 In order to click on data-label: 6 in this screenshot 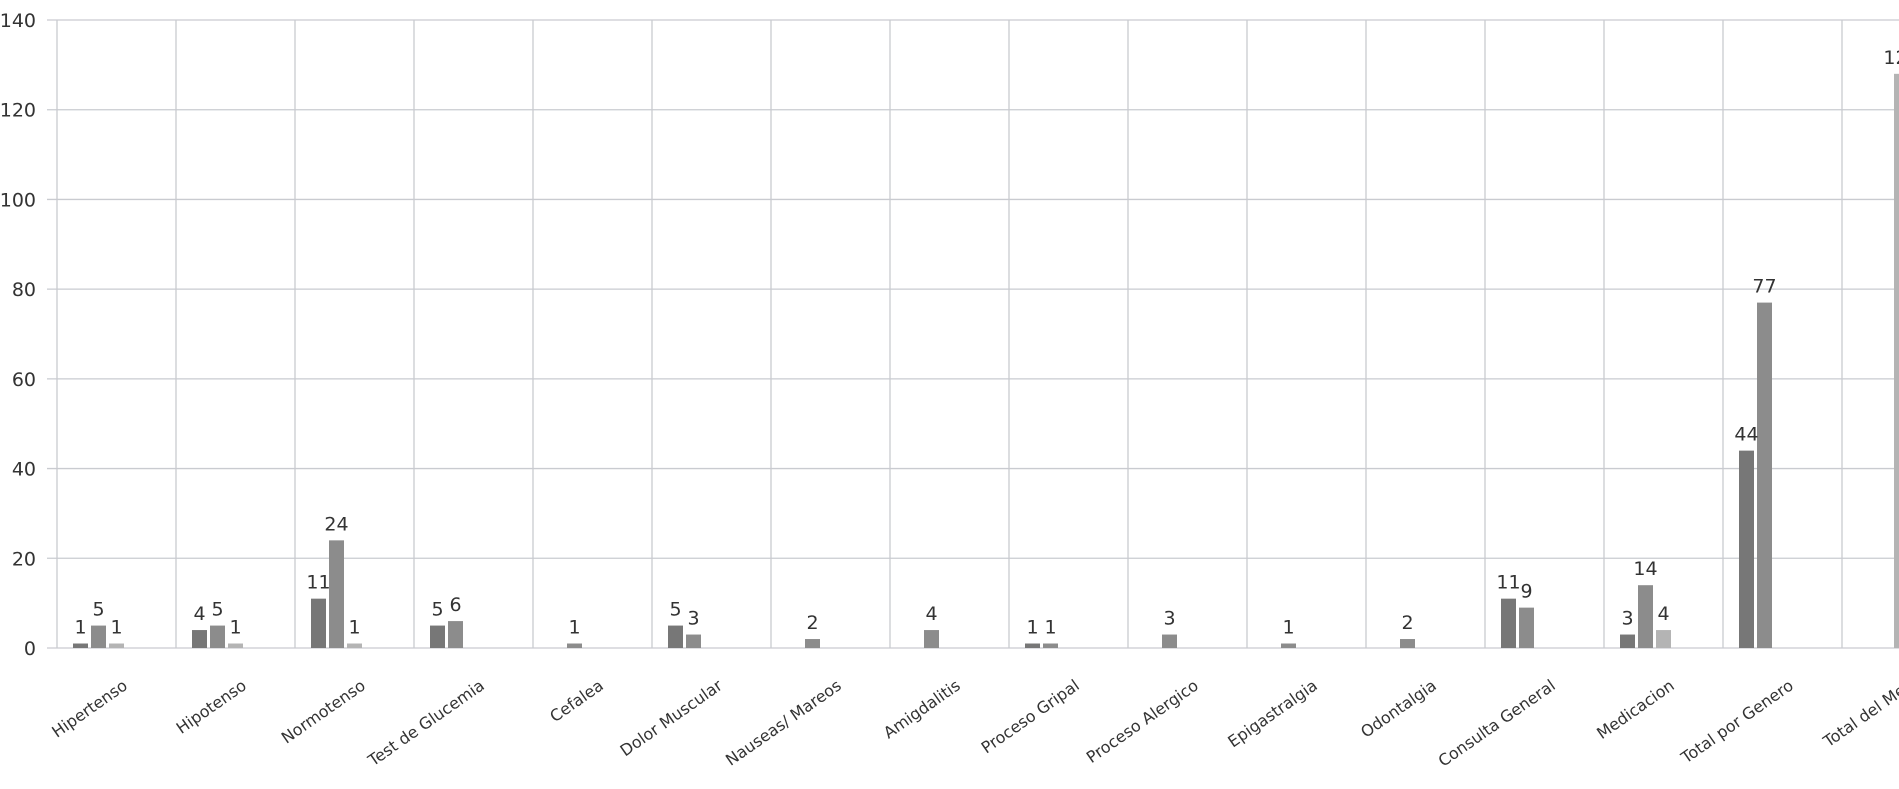, I will do `click(455, 605)`.